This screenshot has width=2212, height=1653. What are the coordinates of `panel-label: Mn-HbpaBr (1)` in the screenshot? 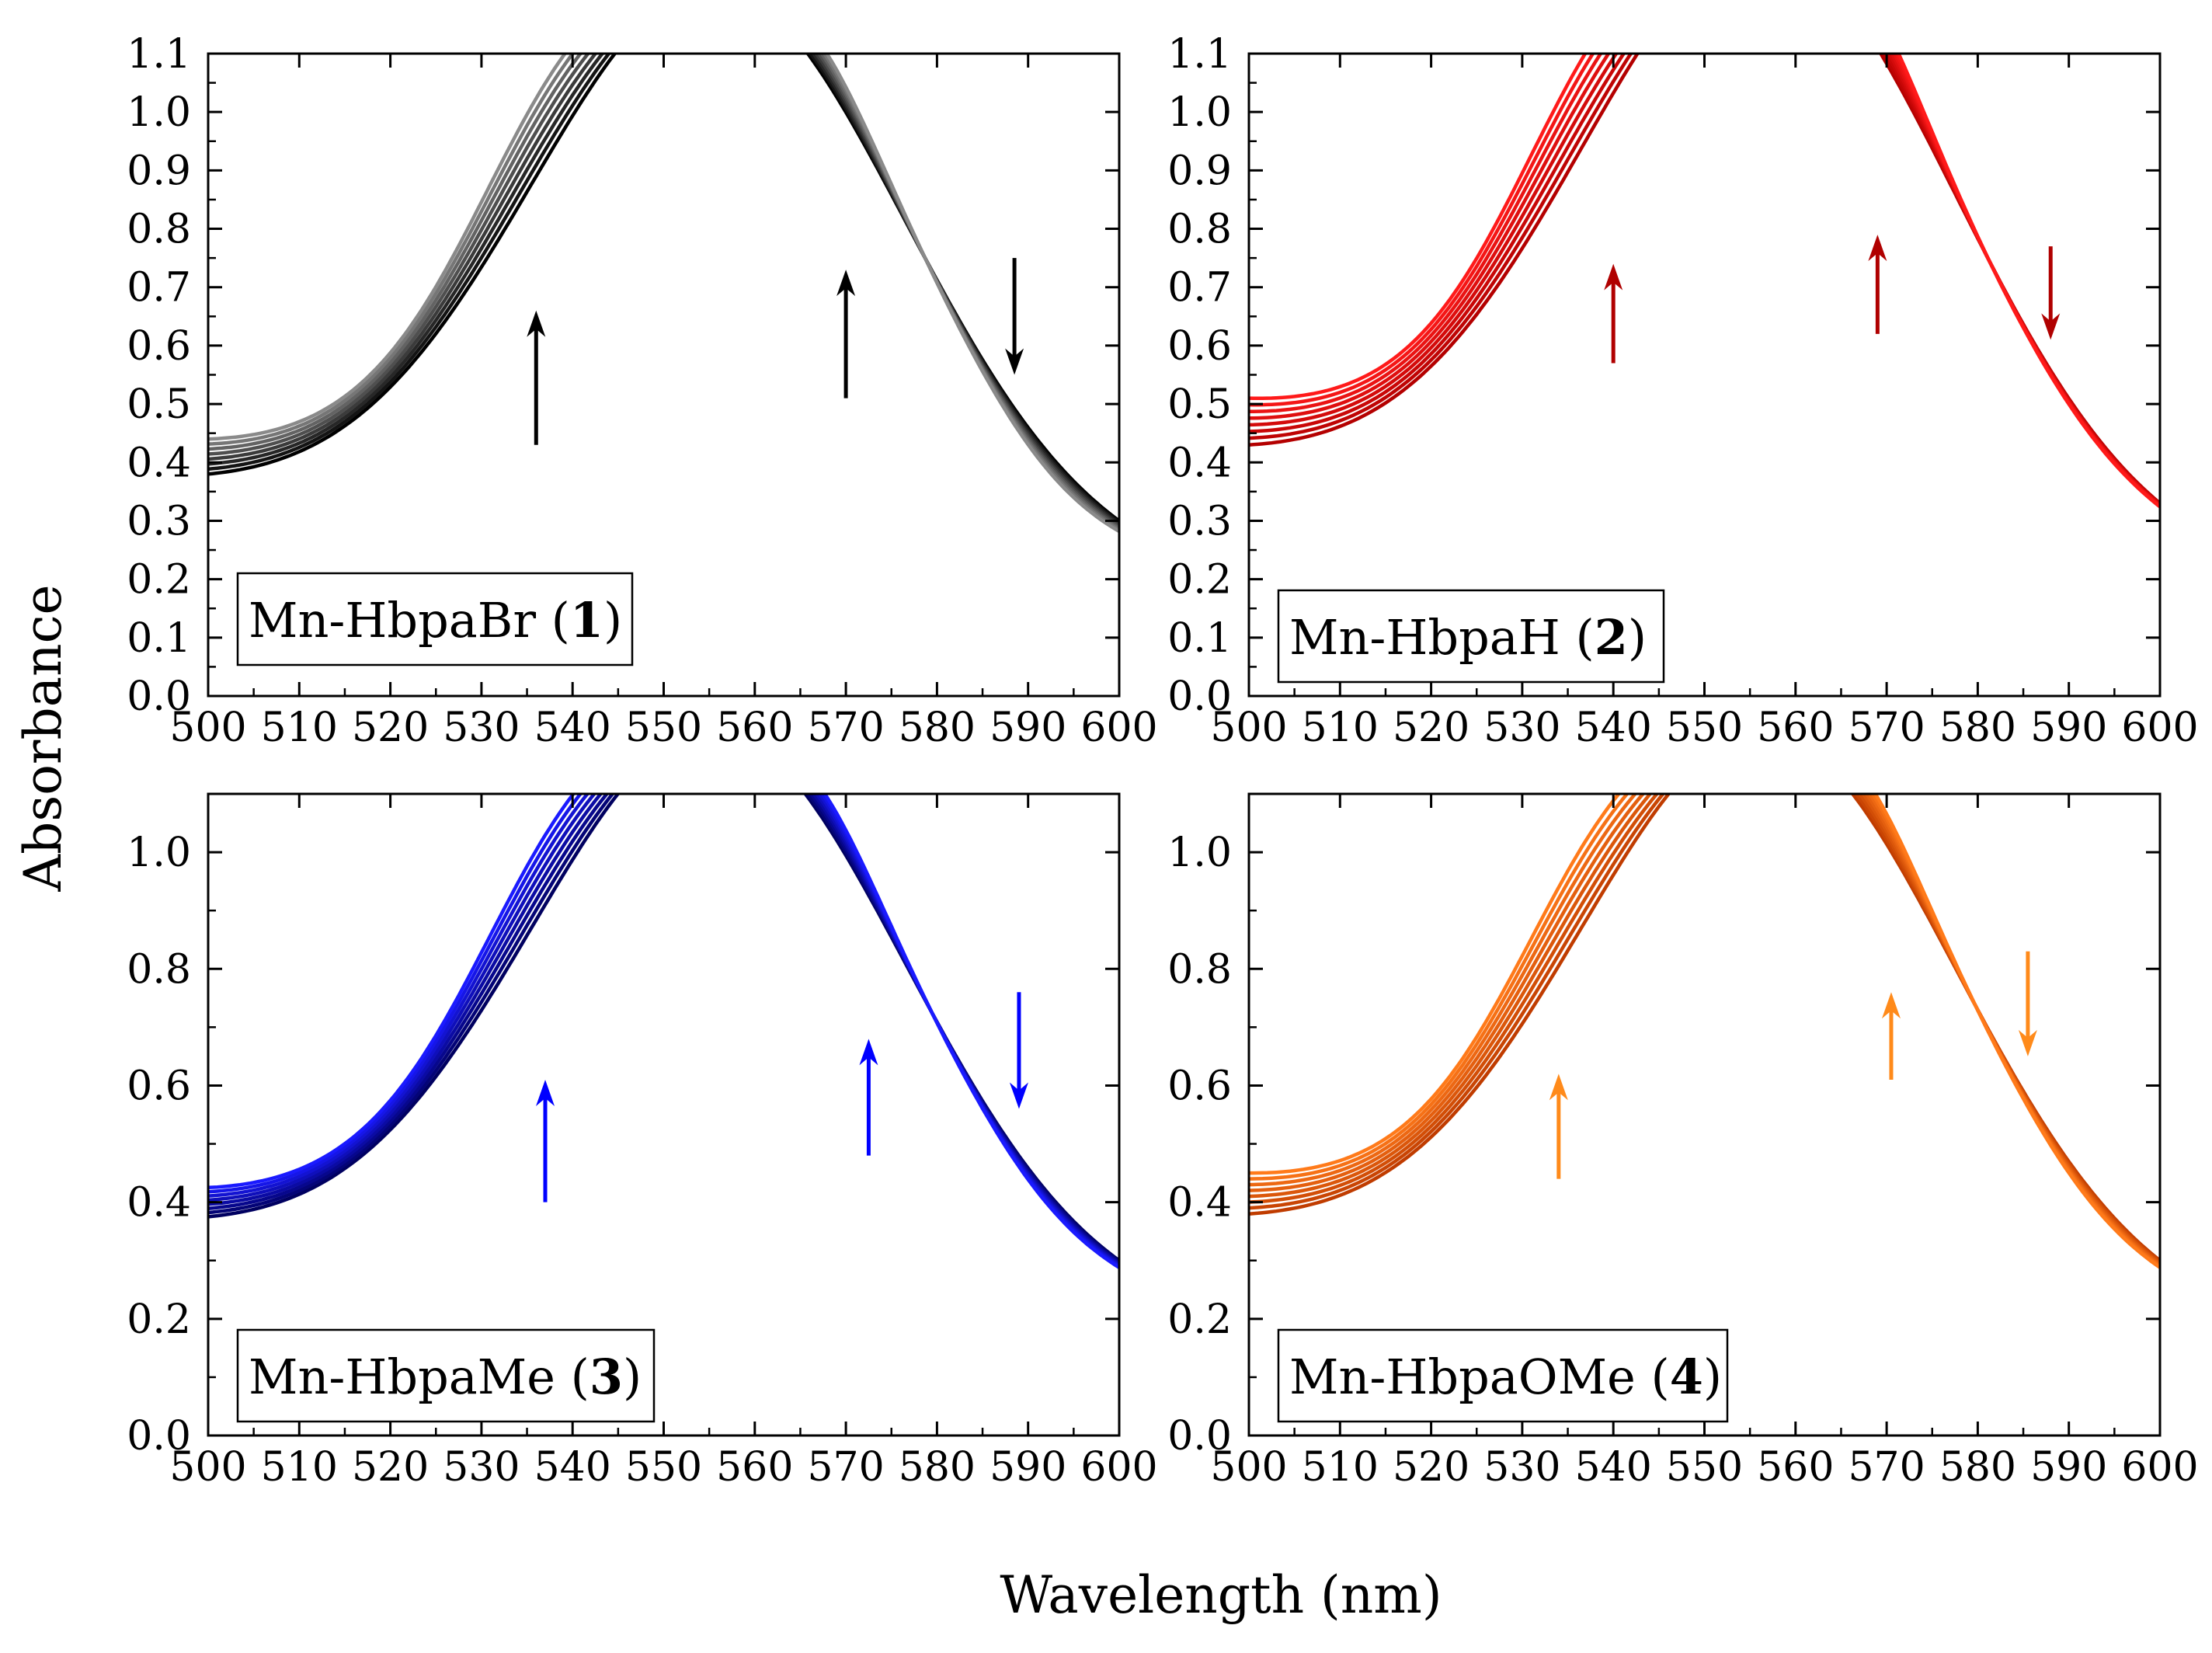 It's located at (435, 620).